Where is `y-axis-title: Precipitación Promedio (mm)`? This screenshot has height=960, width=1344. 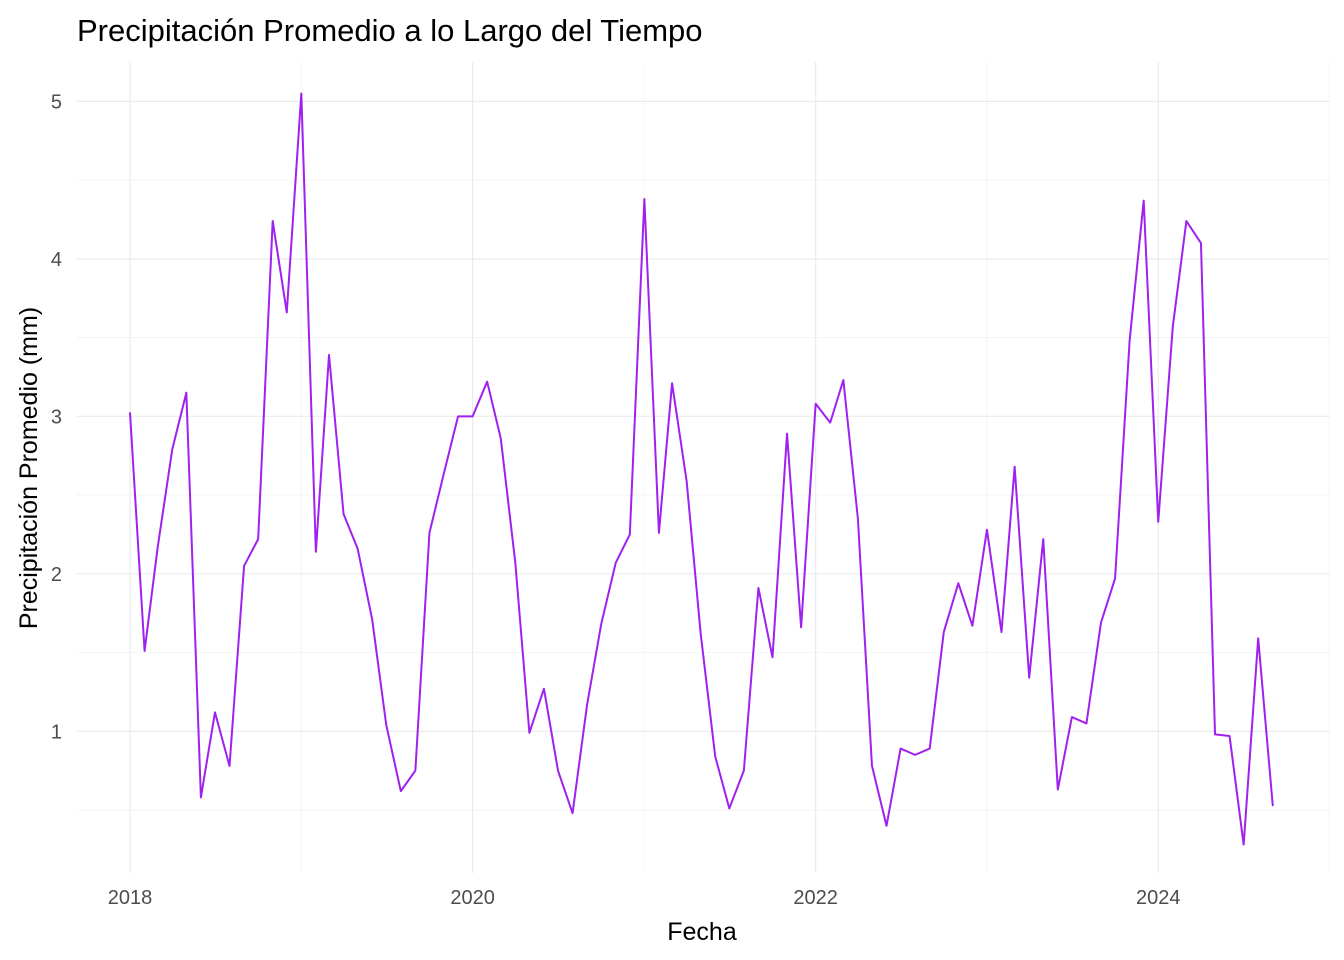
y-axis-title: Precipitación Promedio (mm) is located at coordinates (29, 468).